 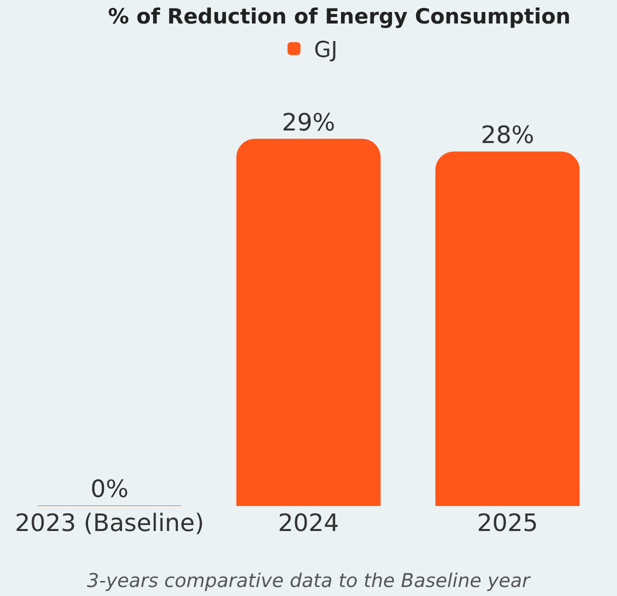 What do you see at coordinates (109, 489) in the screenshot?
I see `data-label: 0%` at bounding box center [109, 489].